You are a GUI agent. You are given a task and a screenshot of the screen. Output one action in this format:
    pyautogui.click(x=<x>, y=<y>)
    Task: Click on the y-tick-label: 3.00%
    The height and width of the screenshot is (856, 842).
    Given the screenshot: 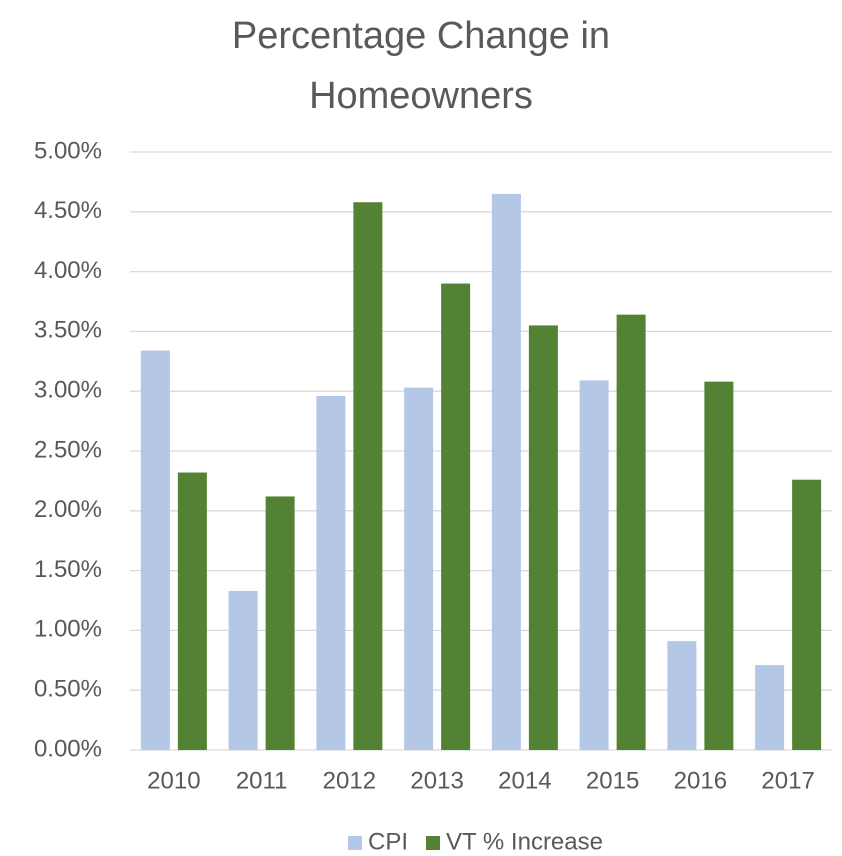 What is the action you would take?
    pyautogui.click(x=68, y=390)
    